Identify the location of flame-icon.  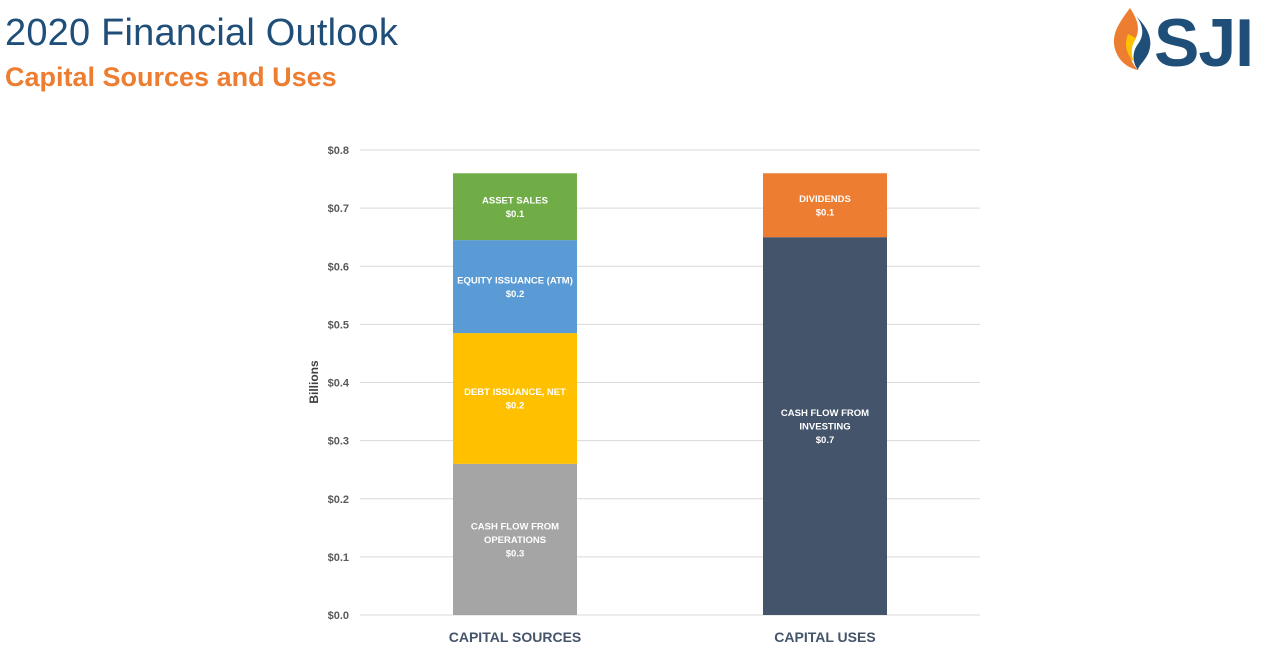
(1132, 39).